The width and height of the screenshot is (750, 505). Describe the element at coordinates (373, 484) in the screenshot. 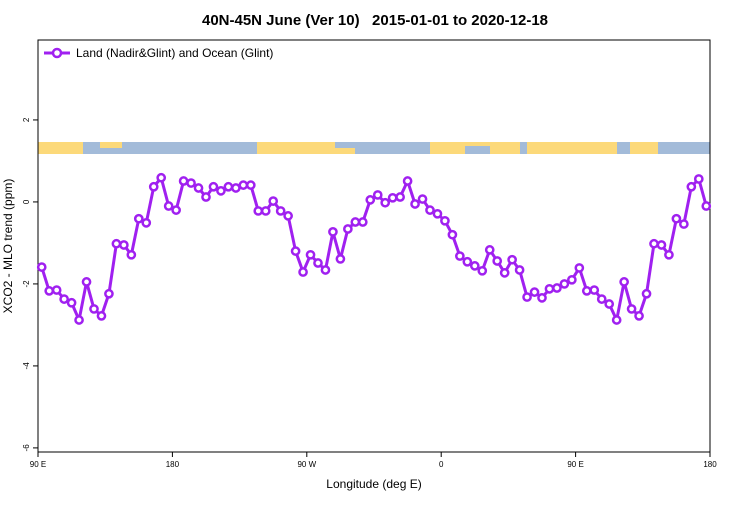

I see `x-axis-label: Longitude (deg E)` at that location.